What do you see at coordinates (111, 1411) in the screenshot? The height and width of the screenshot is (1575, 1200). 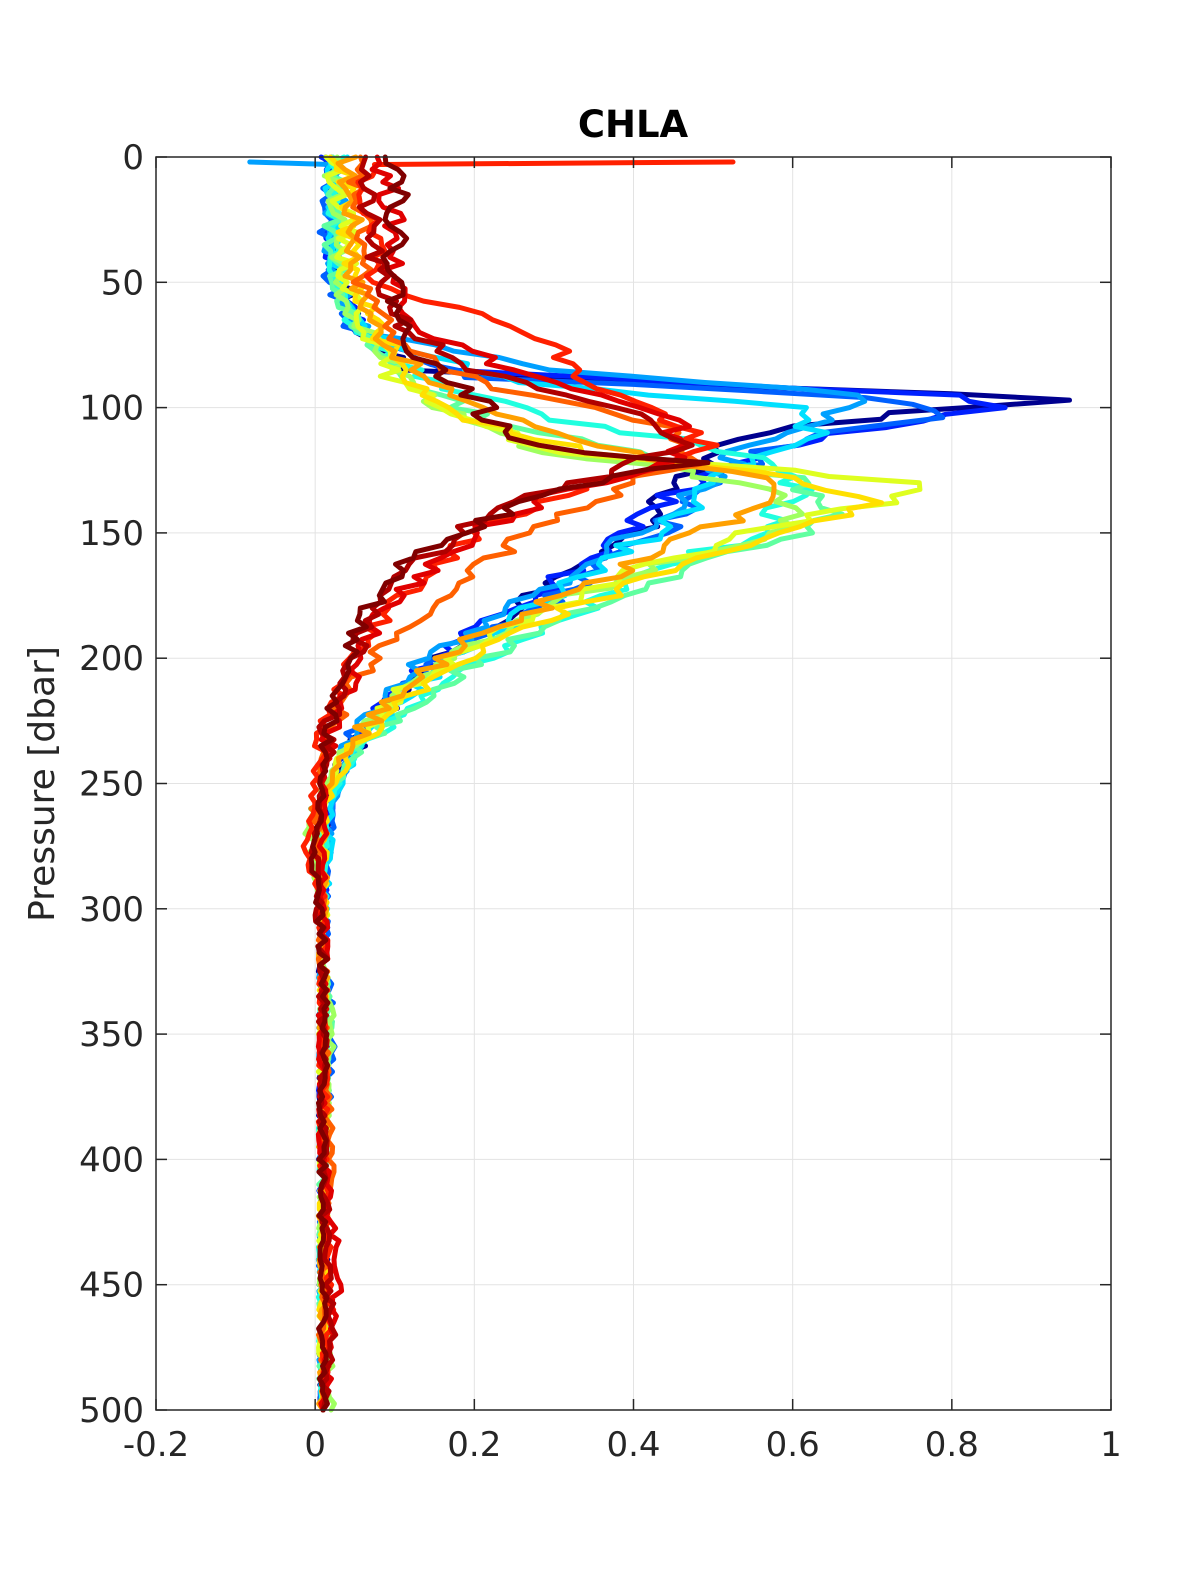 I see `y-tick-label: 500` at bounding box center [111, 1411].